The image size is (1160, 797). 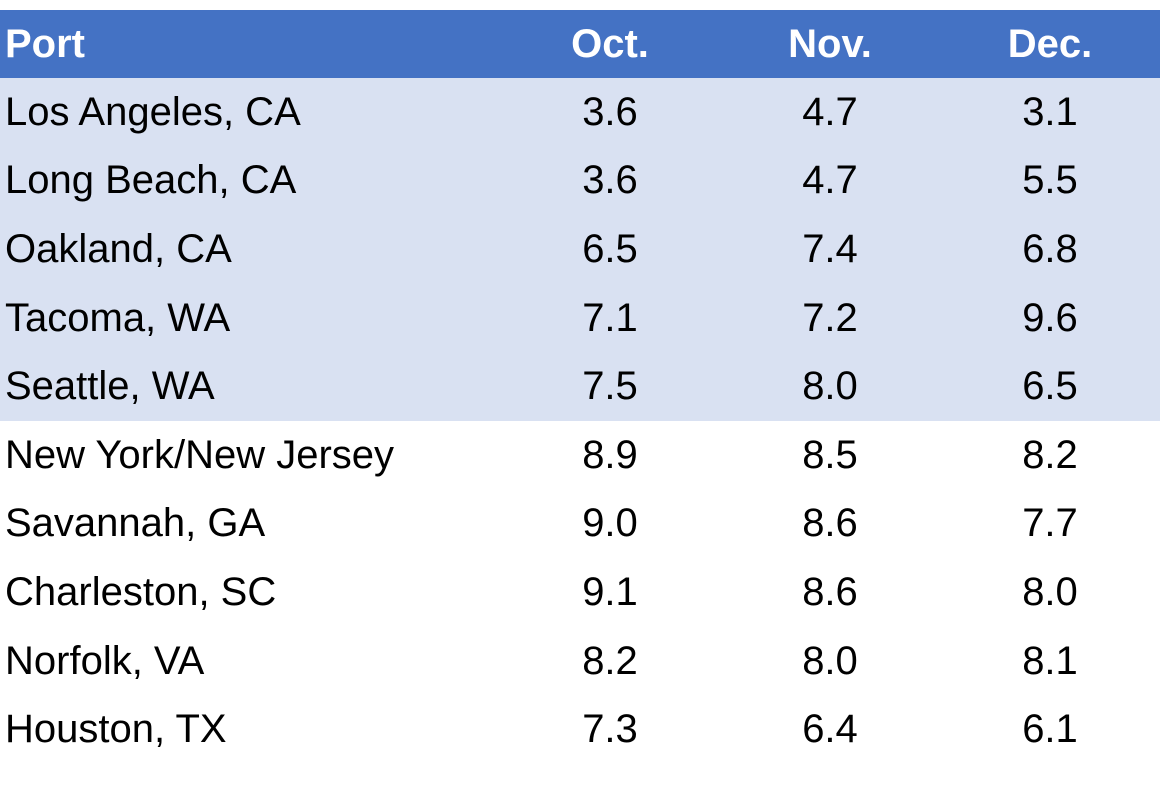 What do you see at coordinates (1050, 523) in the screenshot?
I see `value-cell: 7.7` at bounding box center [1050, 523].